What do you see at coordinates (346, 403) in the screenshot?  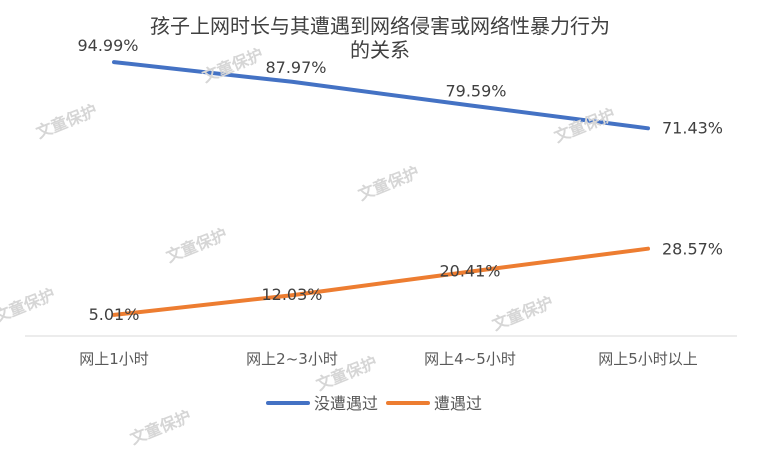 I see `legend-label: 没遭遇过` at bounding box center [346, 403].